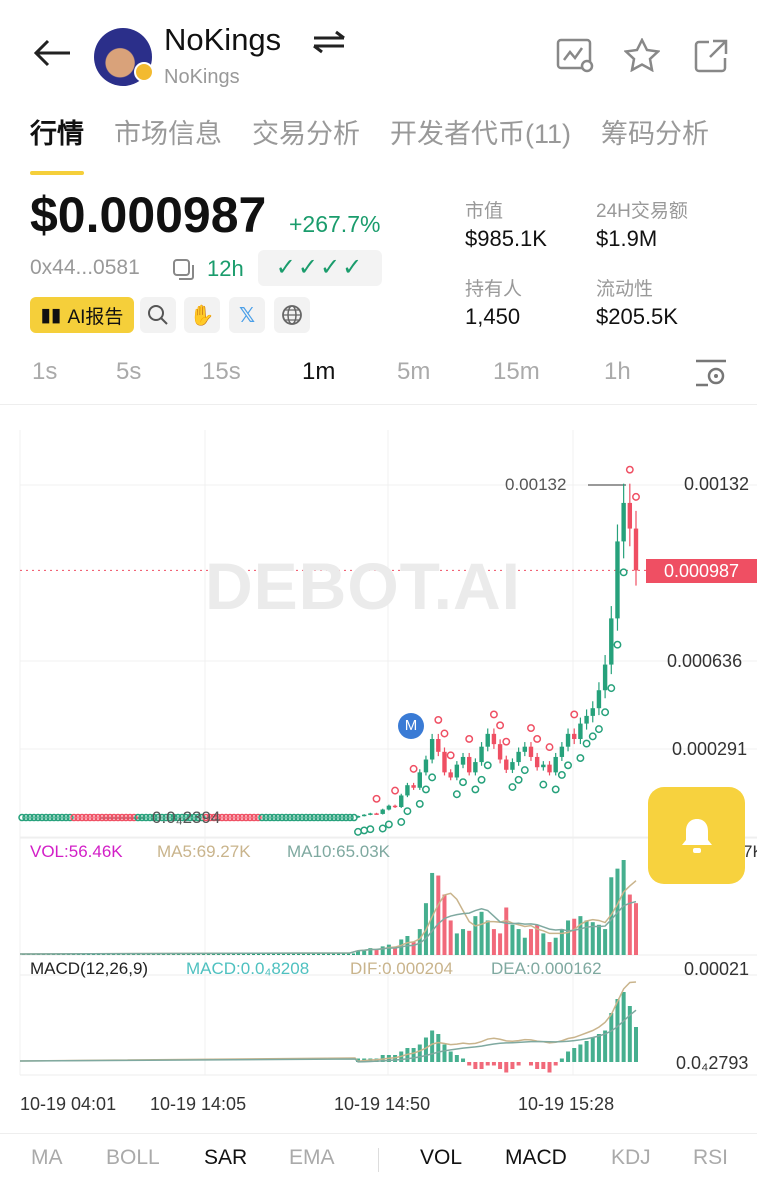 Image resolution: width=757 pixels, height=1200 pixels. What do you see at coordinates (202, 77) in the screenshot?
I see `token-symbol: NoKings` at bounding box center [202, 77].